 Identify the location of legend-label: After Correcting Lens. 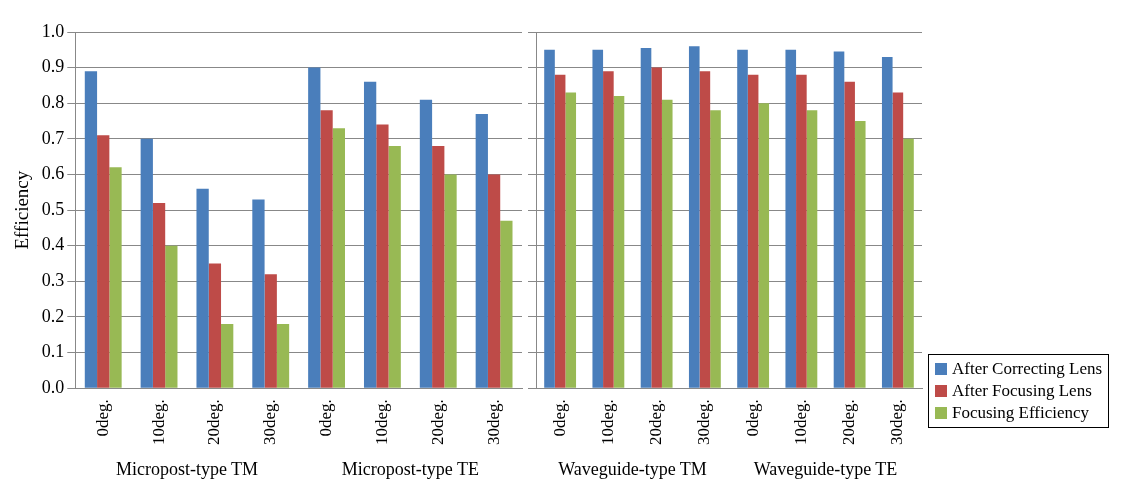
(1027, 369).